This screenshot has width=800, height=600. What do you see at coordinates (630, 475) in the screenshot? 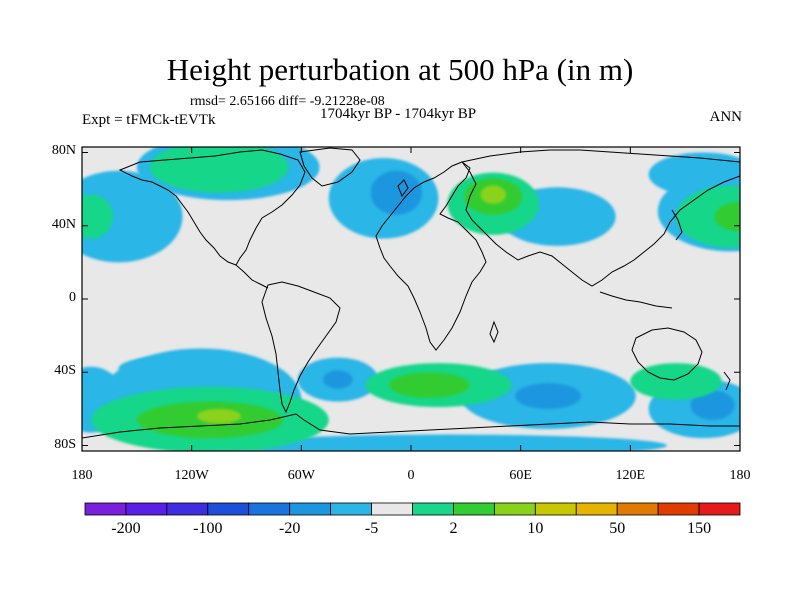
I see `lon-tick-label: 120E` at bounding box center [630, 475].